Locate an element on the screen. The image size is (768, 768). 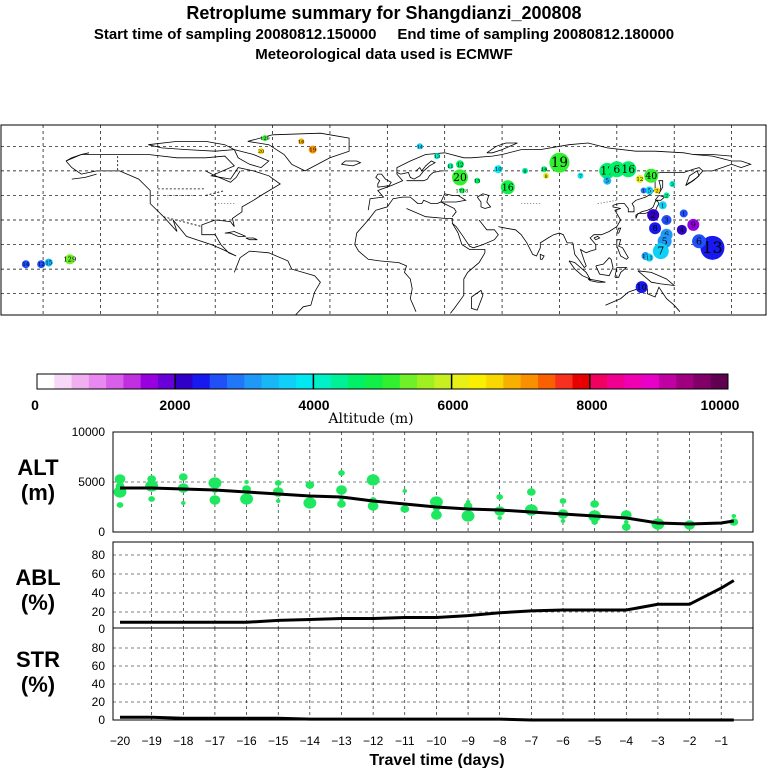
colorbar-tick-6000: 6000 is located at coordinates (452, 405).